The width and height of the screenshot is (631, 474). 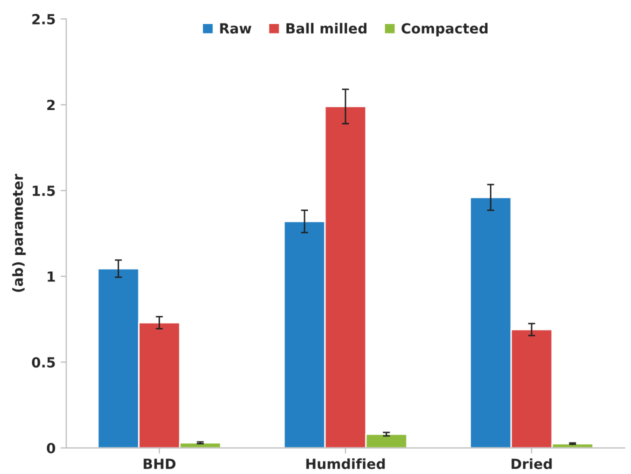 What do you see at coordinates (51, 448) in the screenshot?
I see `y-tick-label: 0` at bounding box center [51, 448].